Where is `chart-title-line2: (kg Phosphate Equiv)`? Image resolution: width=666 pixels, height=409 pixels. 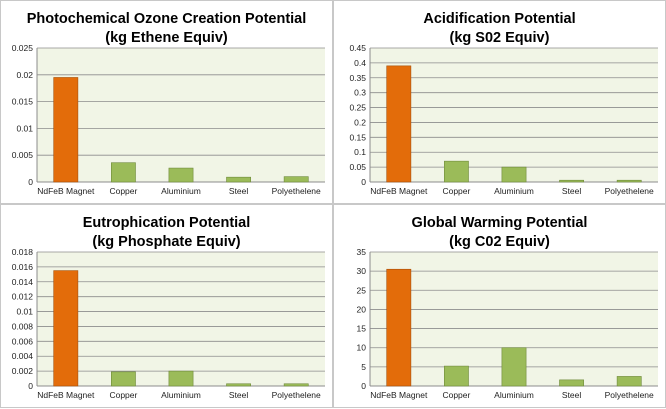
chart-title-line2: (kg Phosphate Equiv) is located at coordinates (166, 242).